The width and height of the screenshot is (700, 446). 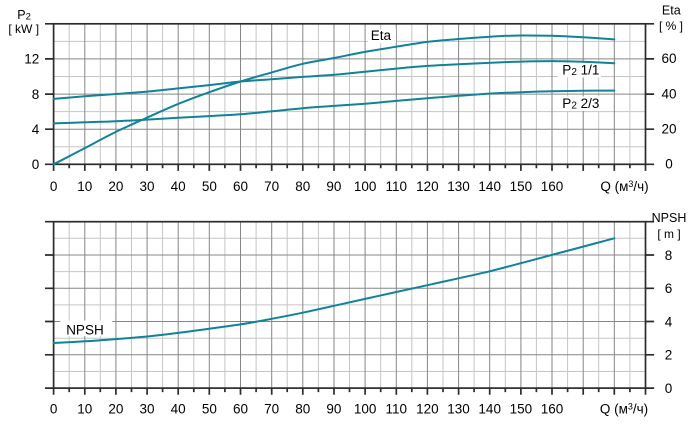 I want to click on svg-text: P2 1/1, so click(x=580, y=70).